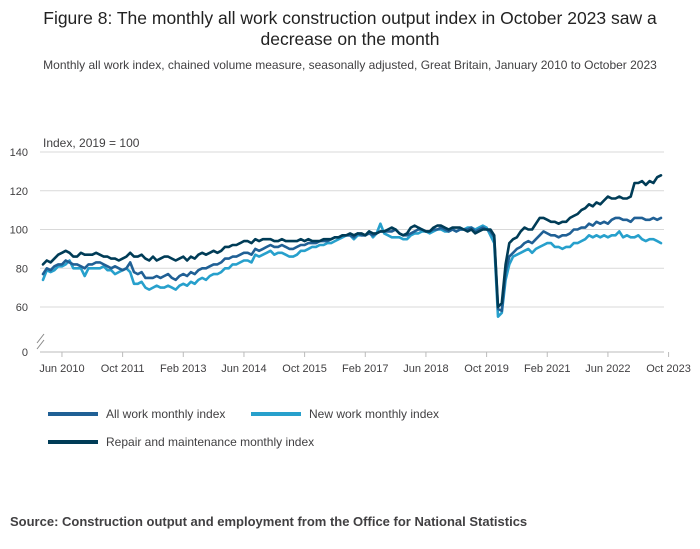  Describe the element at coordinates (61, 369) in the screenshot. I see `x-tick-label: Jun 2010` at that location.